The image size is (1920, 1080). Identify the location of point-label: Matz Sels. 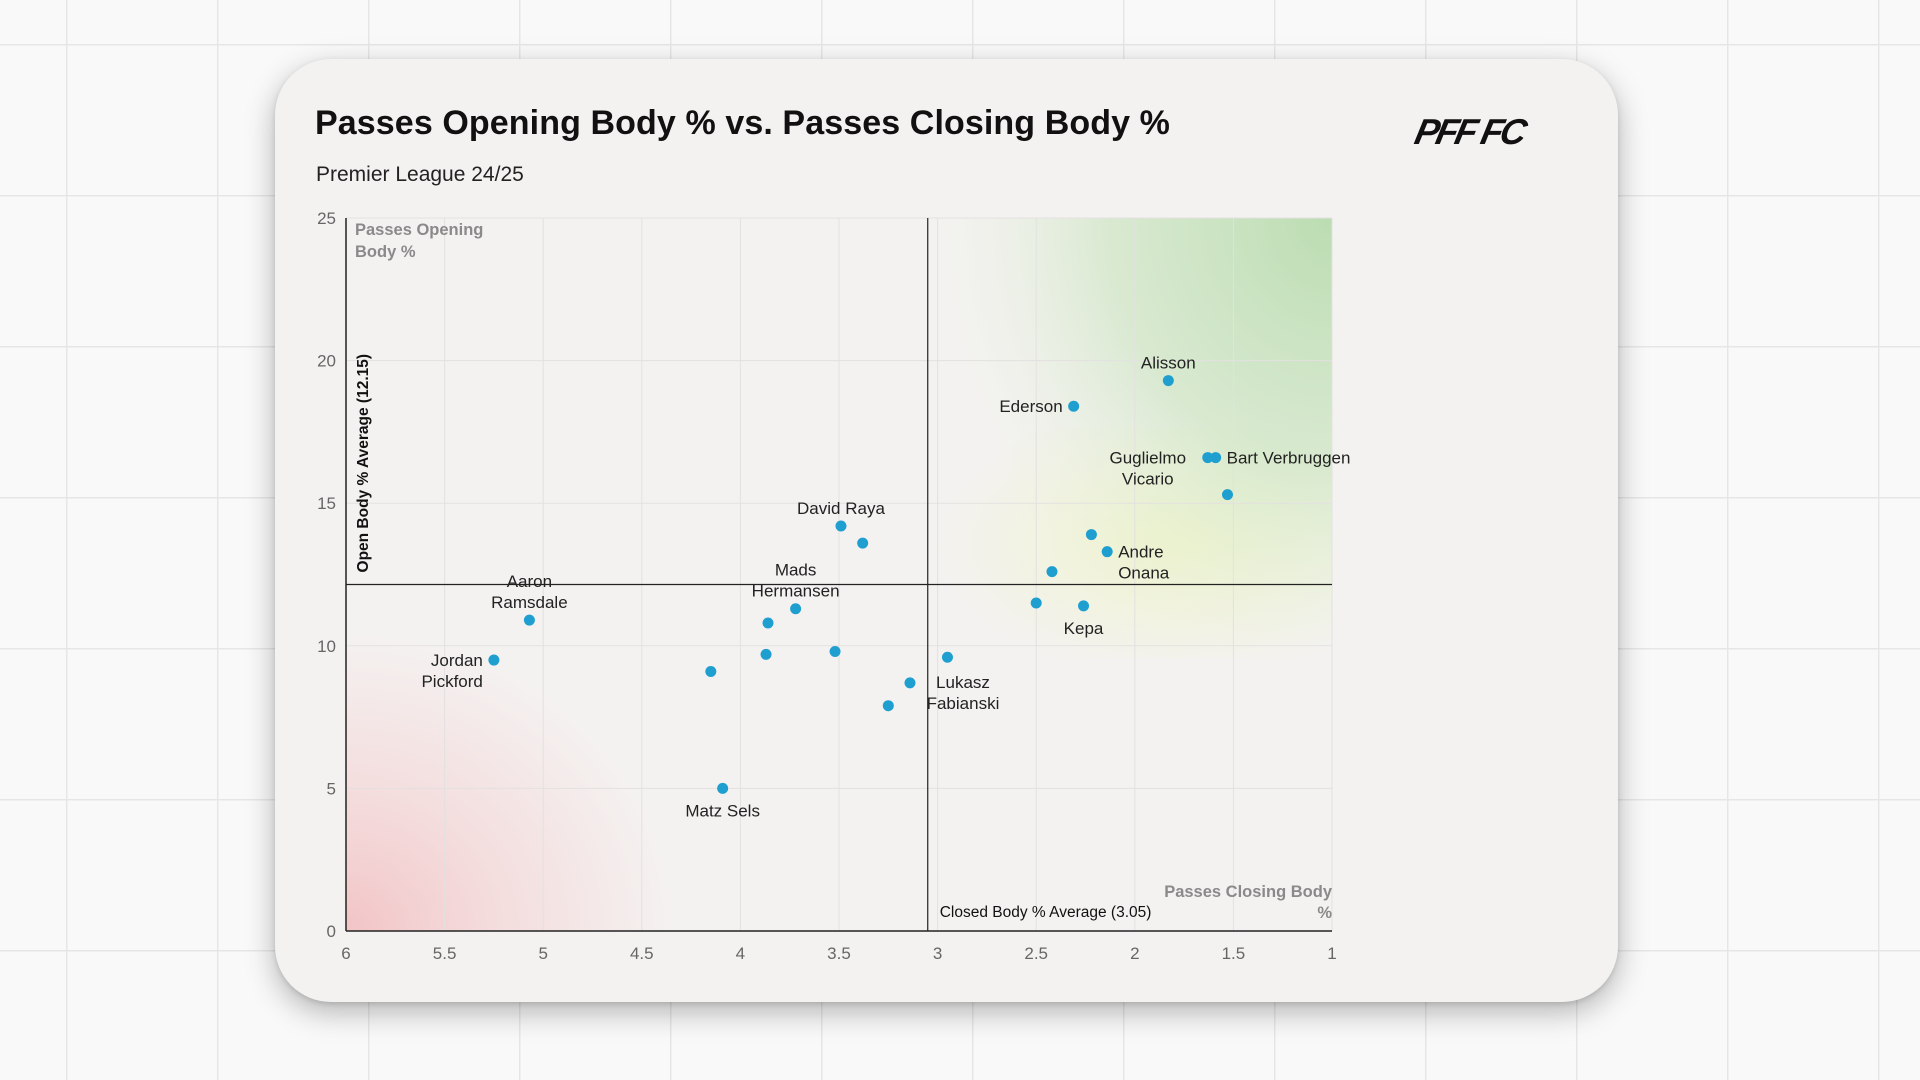
(722, 810).